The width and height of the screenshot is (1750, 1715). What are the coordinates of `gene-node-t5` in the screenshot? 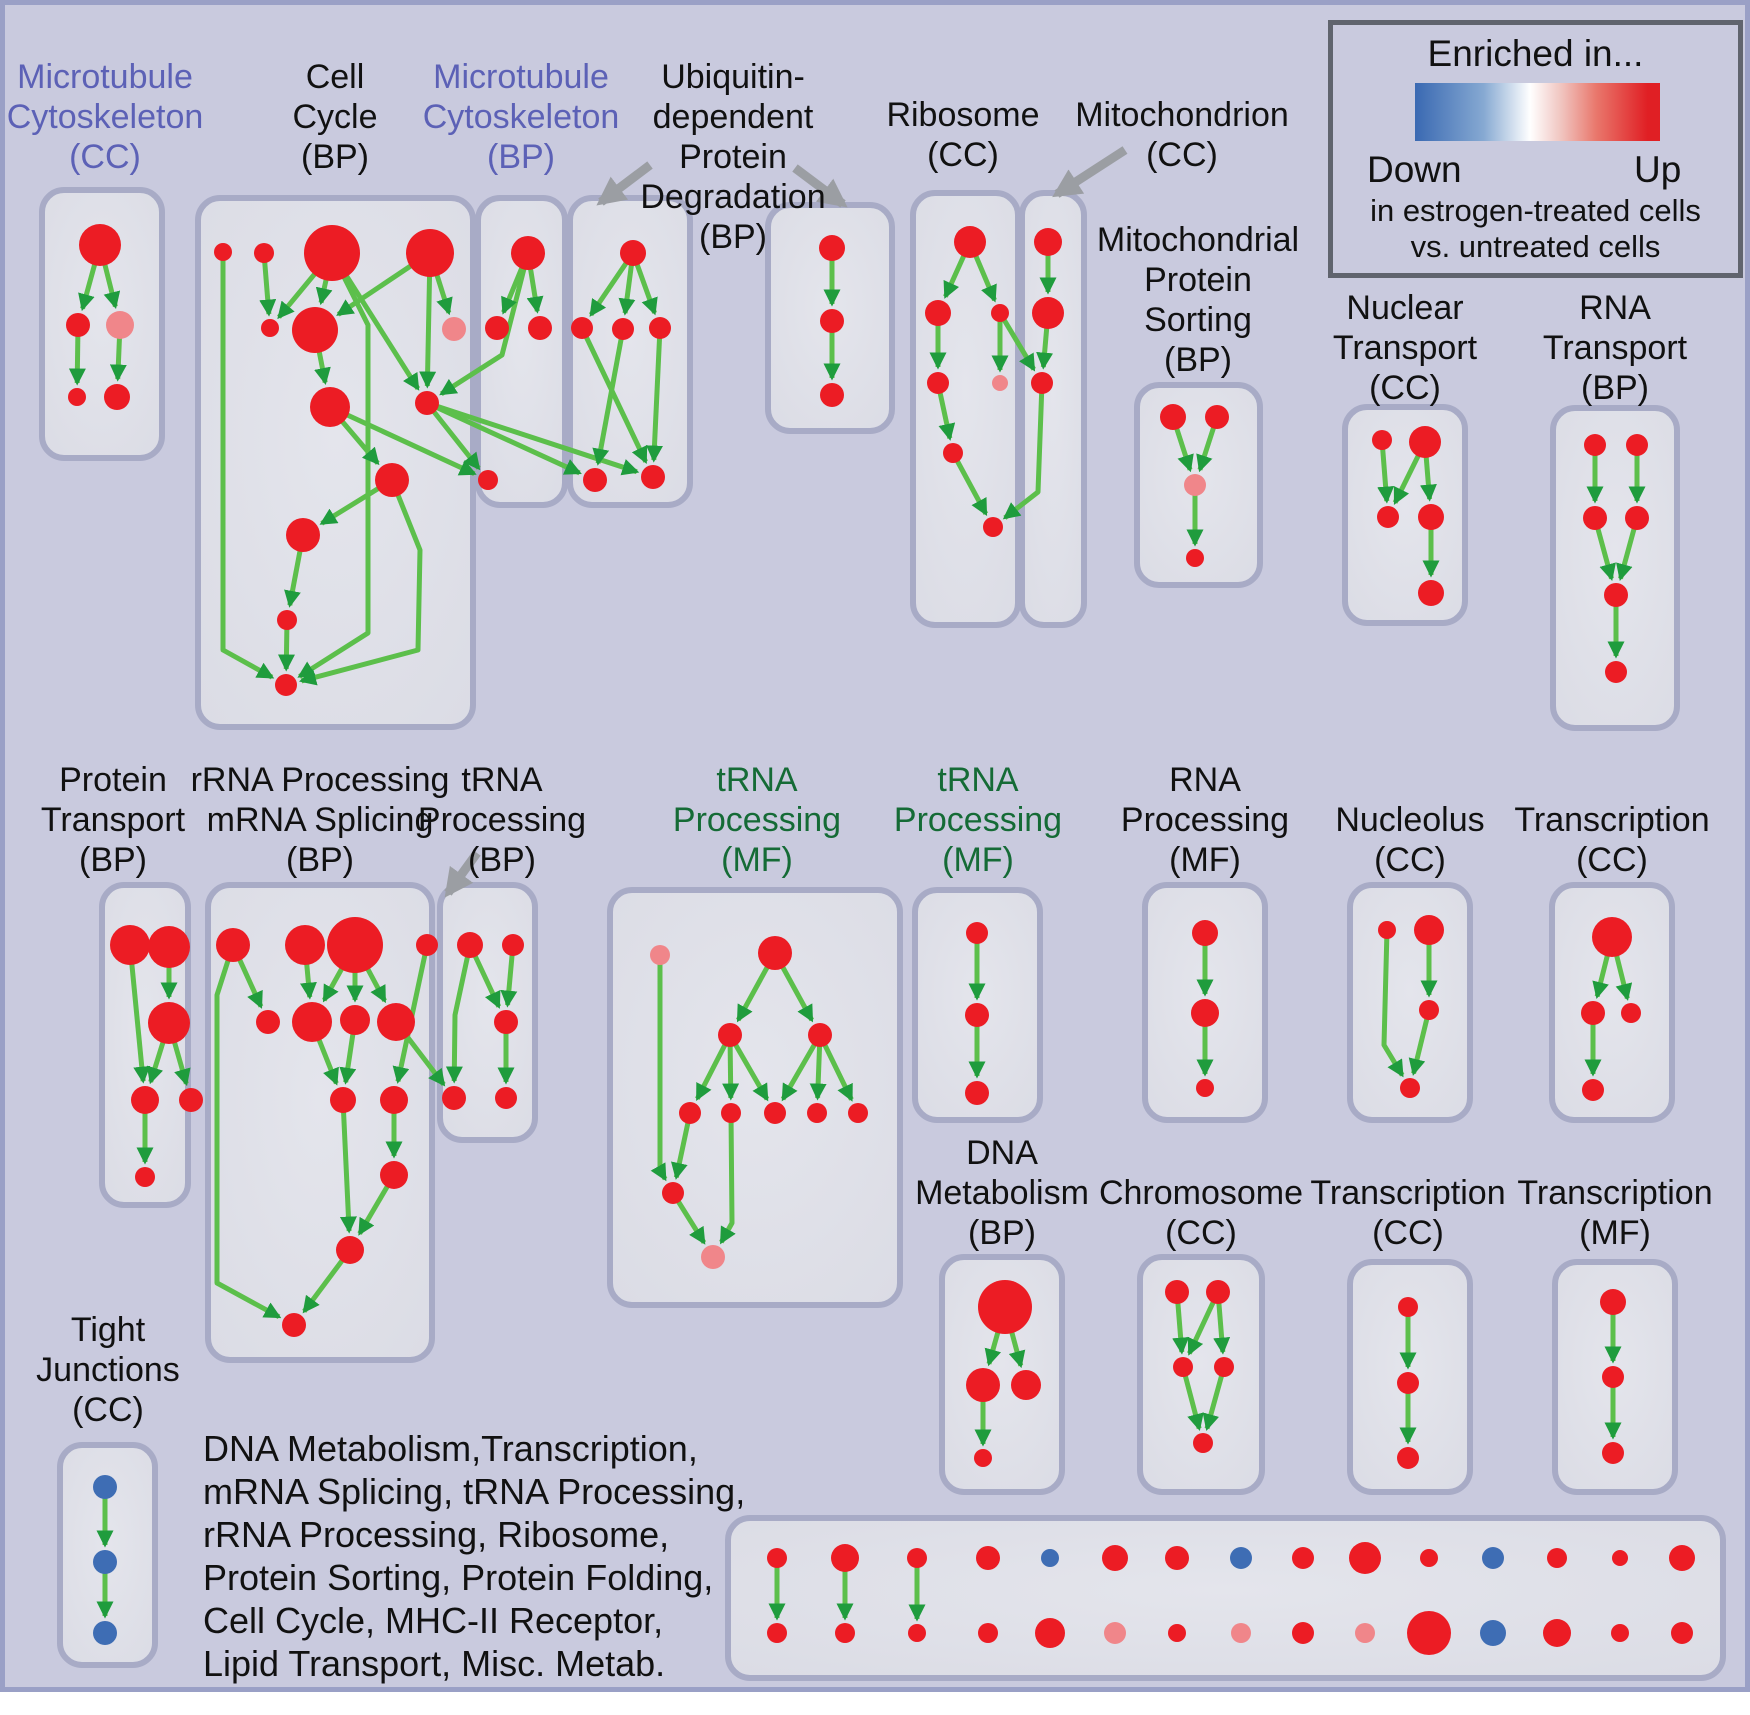 It's located at (1616, 595).